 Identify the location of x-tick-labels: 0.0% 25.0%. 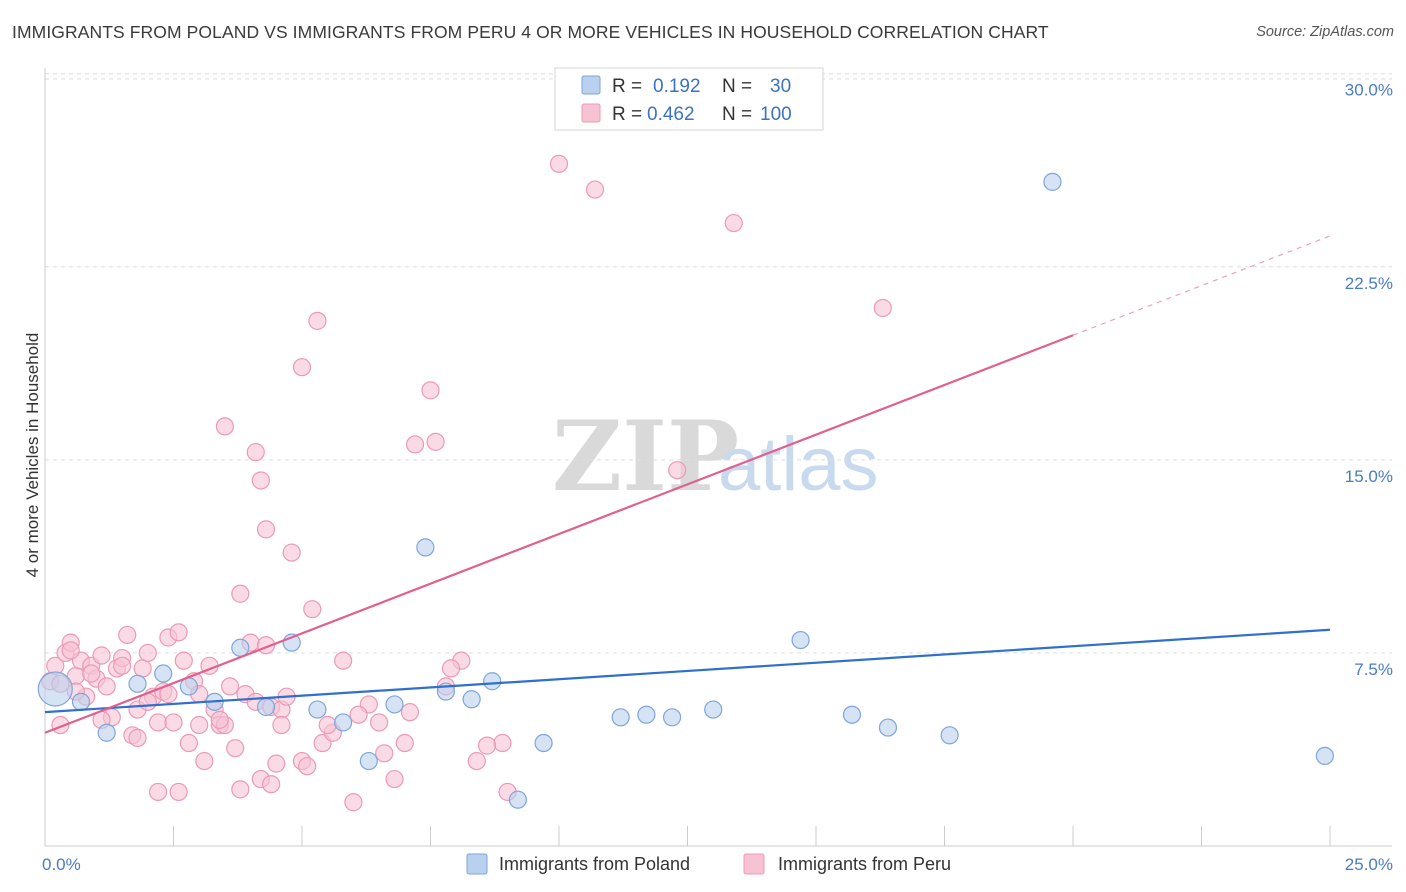
(717, 864).